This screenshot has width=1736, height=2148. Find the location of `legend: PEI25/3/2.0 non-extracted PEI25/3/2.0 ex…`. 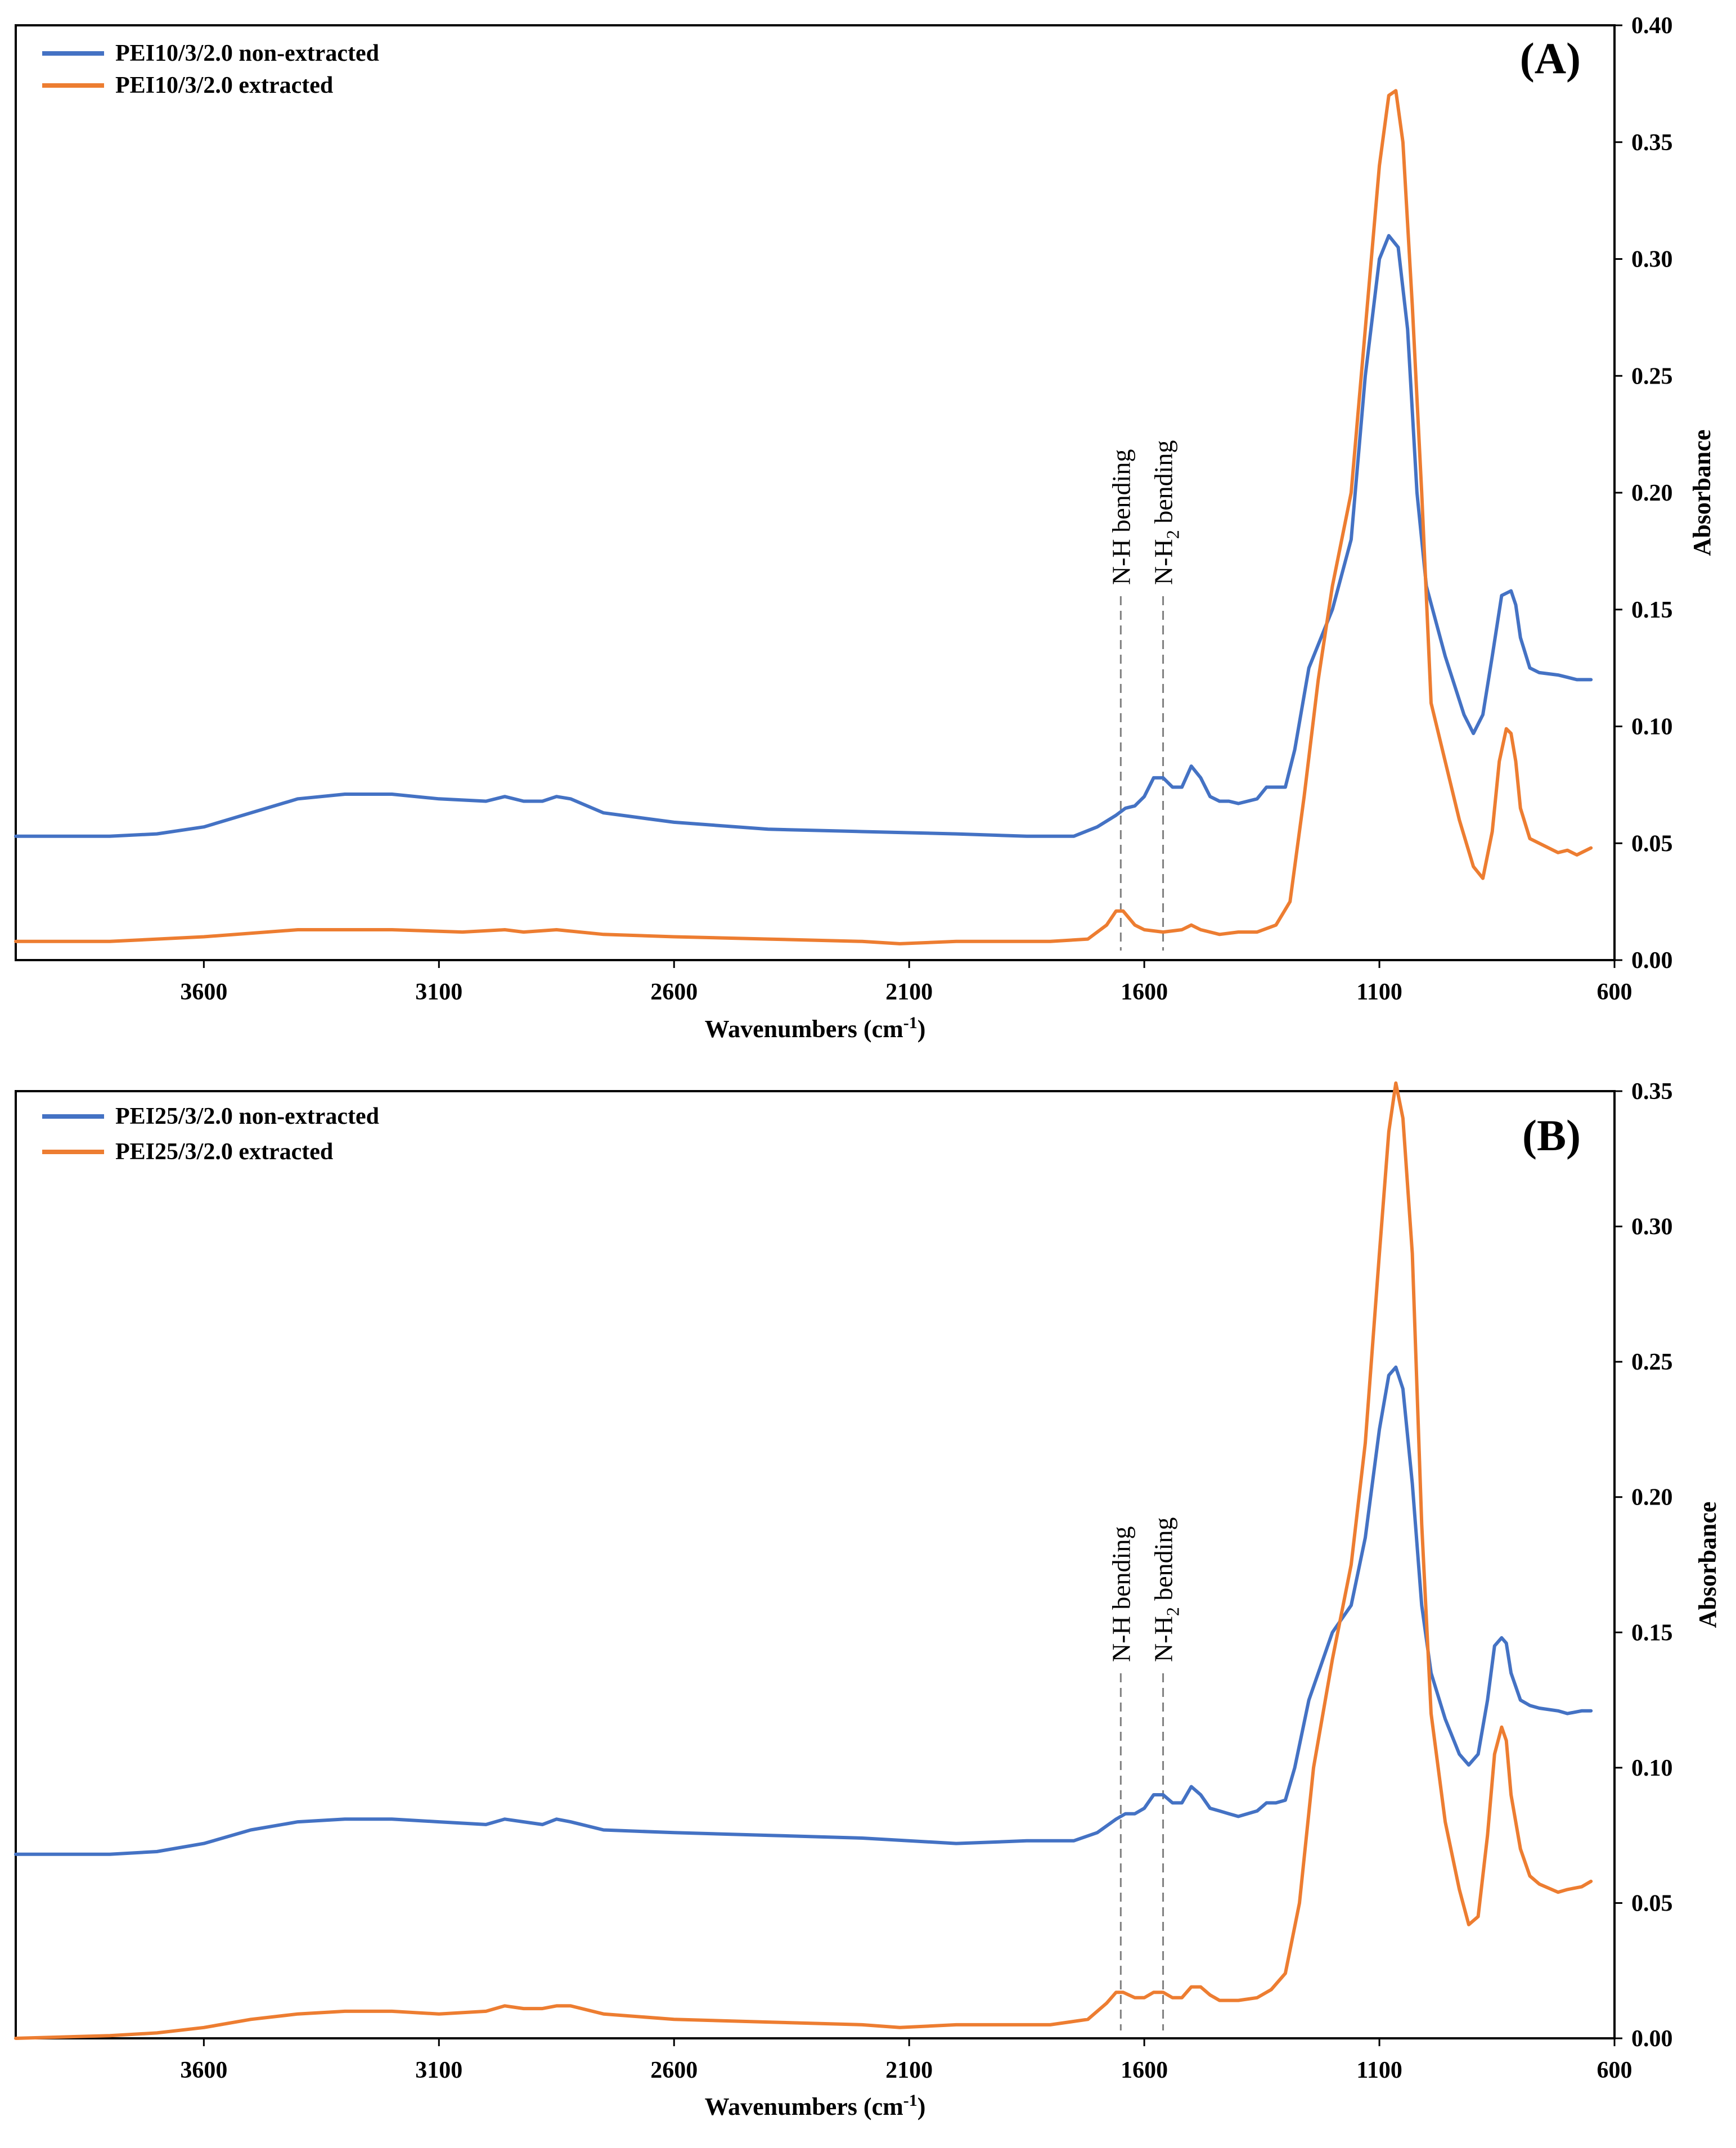

legend: PEI25/3/2.0 non-extracted PEI25/3/2.0 ex… is located at coordinates (211, 1134).